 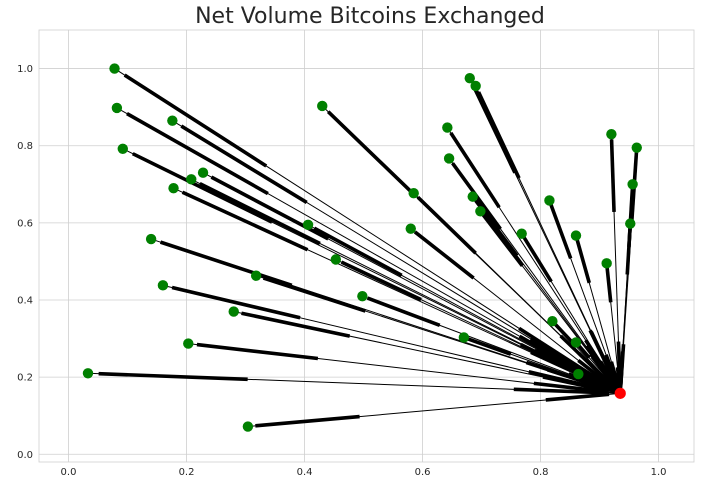 I want to click on y-tick-label: 0.6, so click(x=25, y=223).